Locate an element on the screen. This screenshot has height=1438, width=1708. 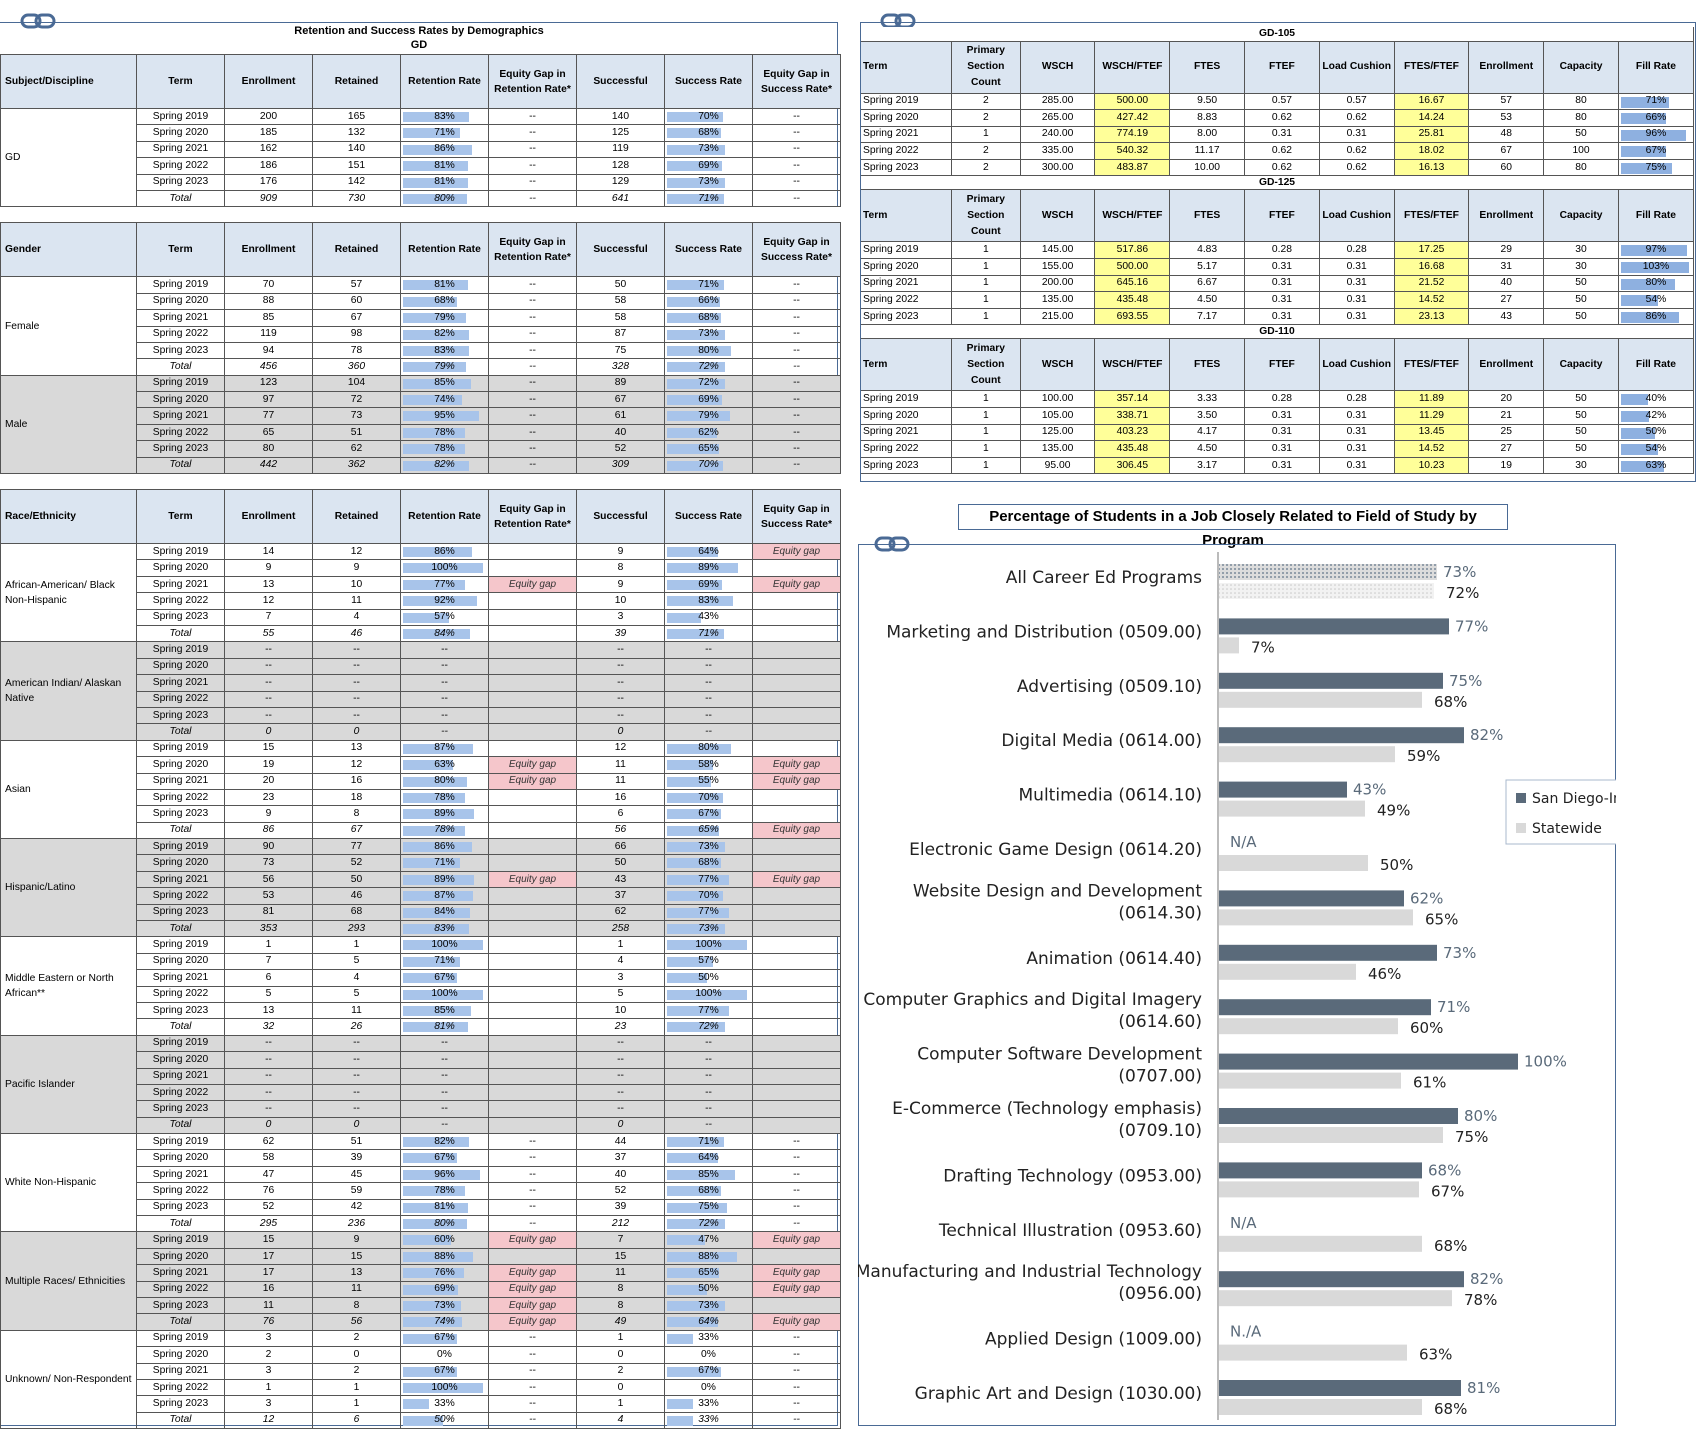
table-cell: 10 is located at coordinates (620, 1010).